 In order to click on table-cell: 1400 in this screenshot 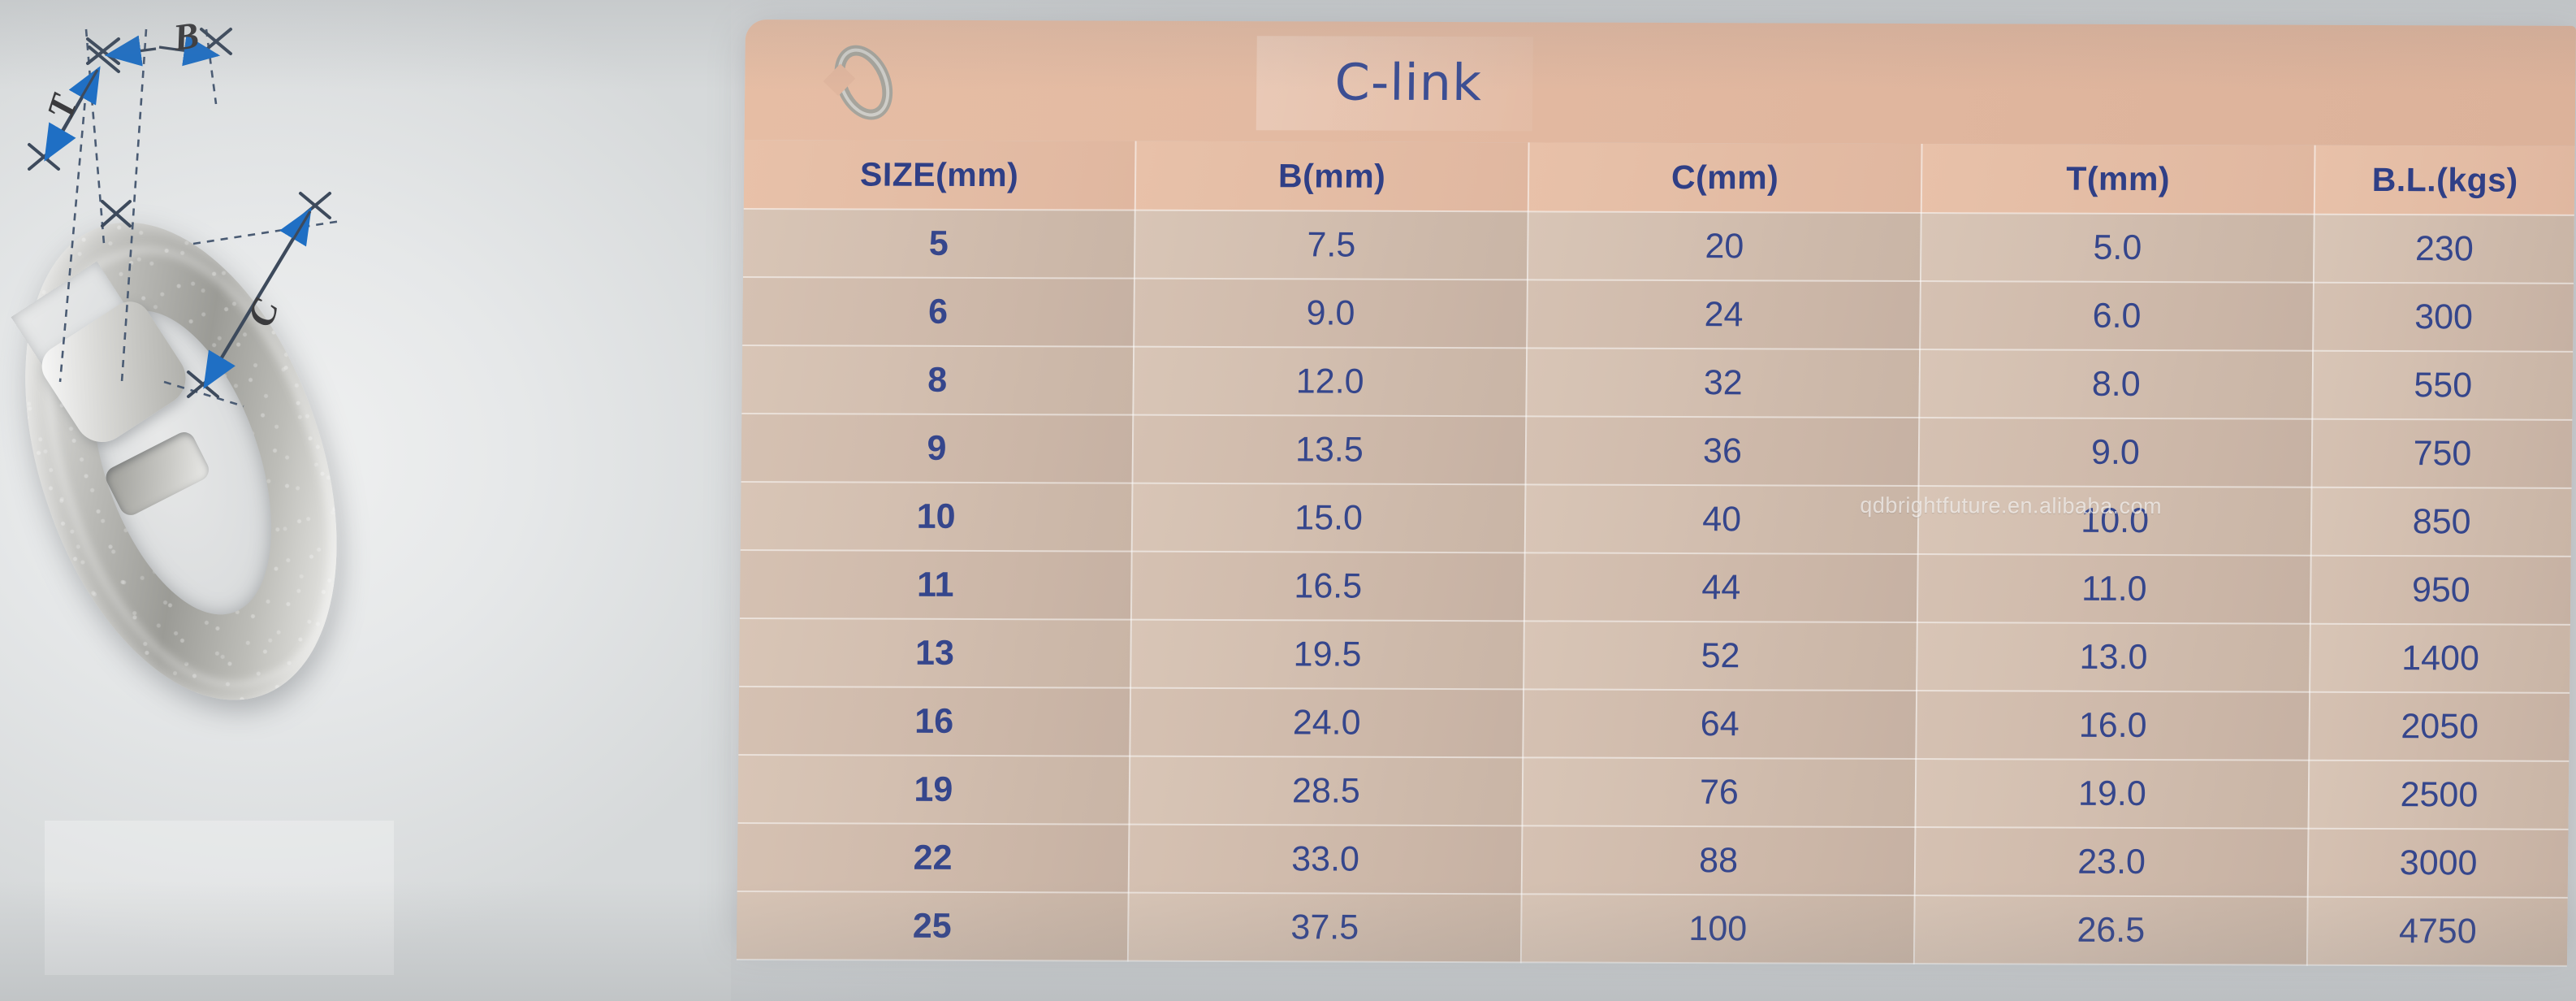, I will do `click(2440, 658)`.